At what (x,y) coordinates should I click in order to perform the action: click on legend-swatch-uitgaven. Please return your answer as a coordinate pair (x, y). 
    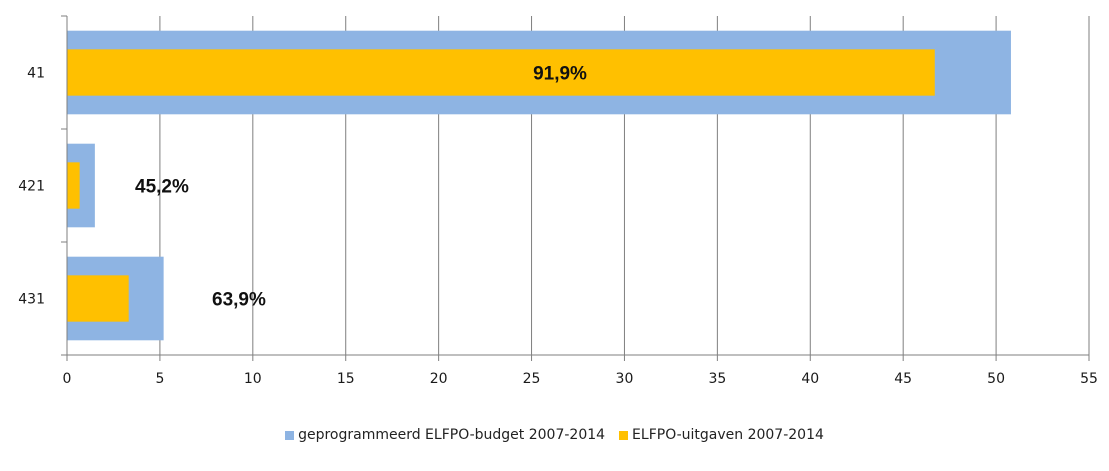
    Looking at the image, I should click on (624, 435).